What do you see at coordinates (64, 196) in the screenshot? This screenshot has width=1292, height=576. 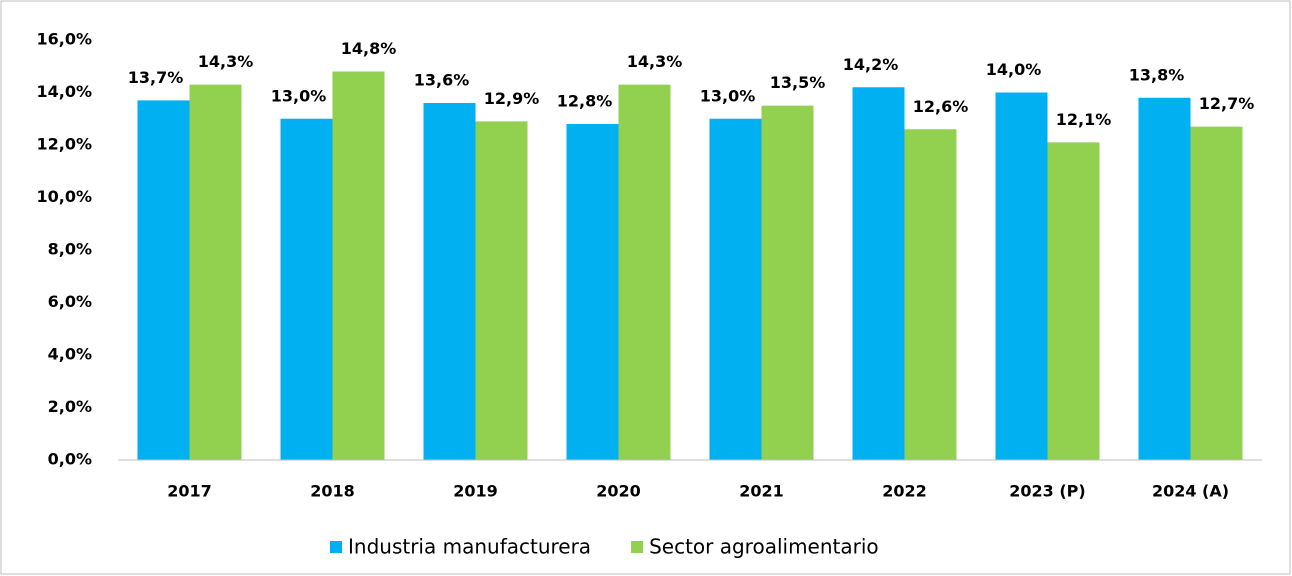 I see `y-tick-label: 10,0%` at bounding box center [64, 196].